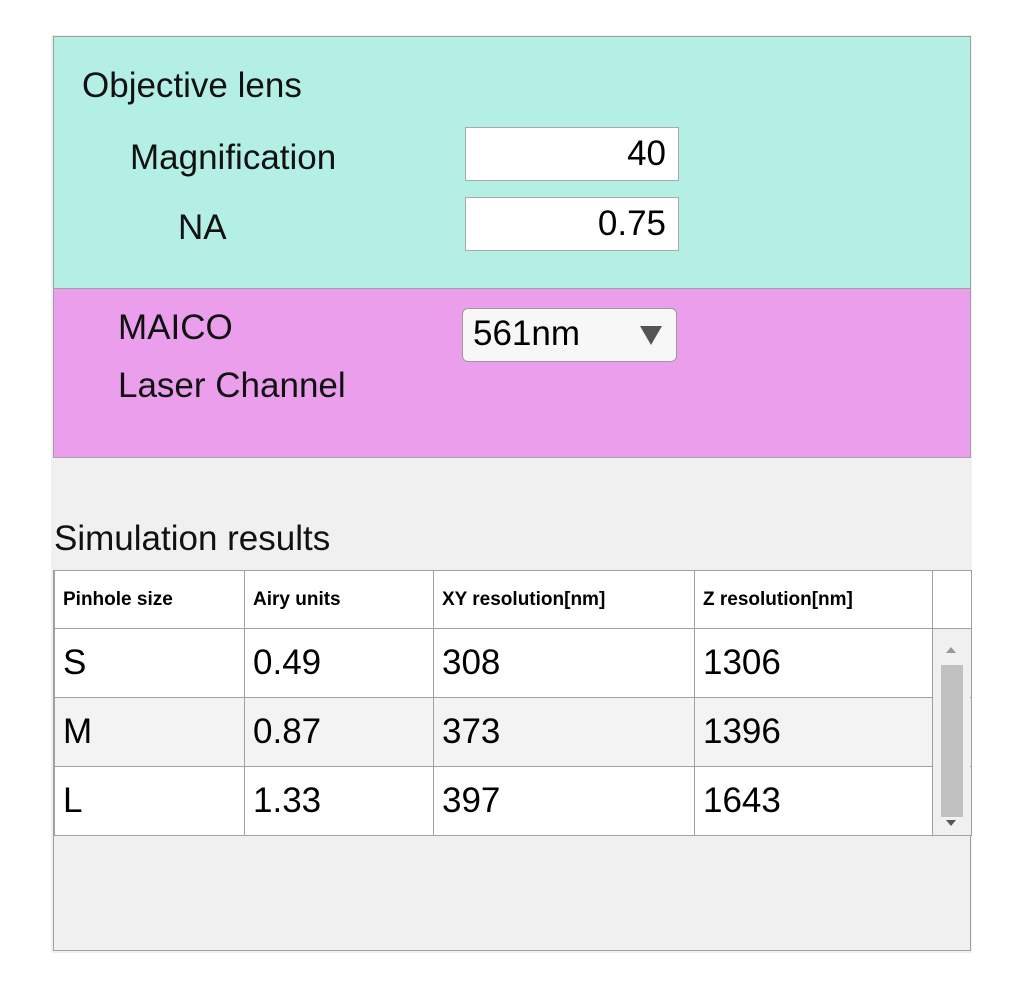  I want to click on table-cell: 0.87, so click(339, 732).